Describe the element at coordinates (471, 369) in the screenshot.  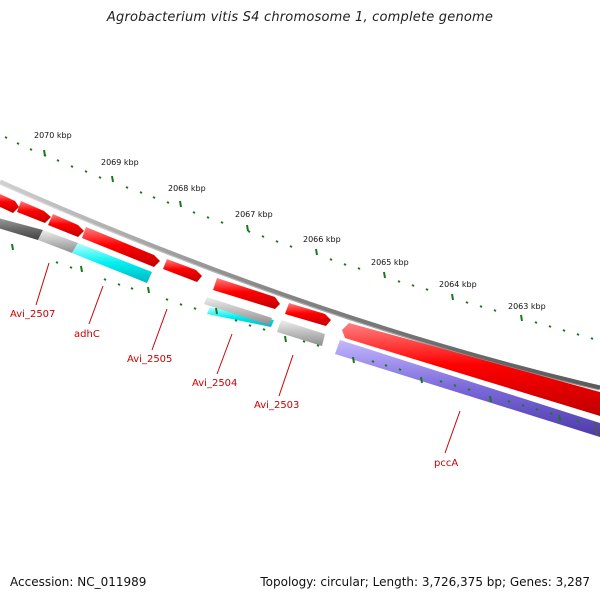
I see `gene-forward-pcc` at that location.